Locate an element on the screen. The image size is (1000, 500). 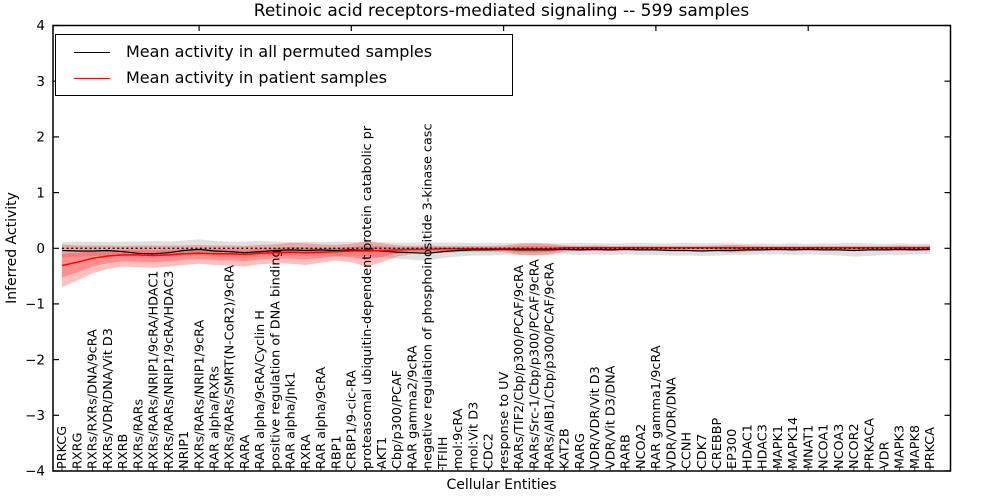
x-tick-label: RAR alpha/Jnk1 is located at coordinates (291, 420).